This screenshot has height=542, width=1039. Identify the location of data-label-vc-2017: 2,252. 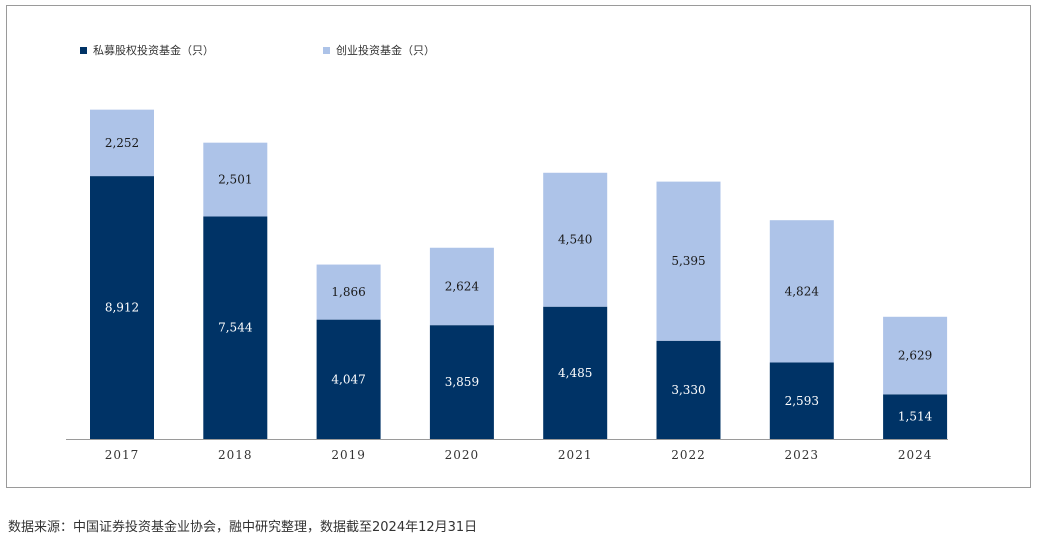
(122, 143).